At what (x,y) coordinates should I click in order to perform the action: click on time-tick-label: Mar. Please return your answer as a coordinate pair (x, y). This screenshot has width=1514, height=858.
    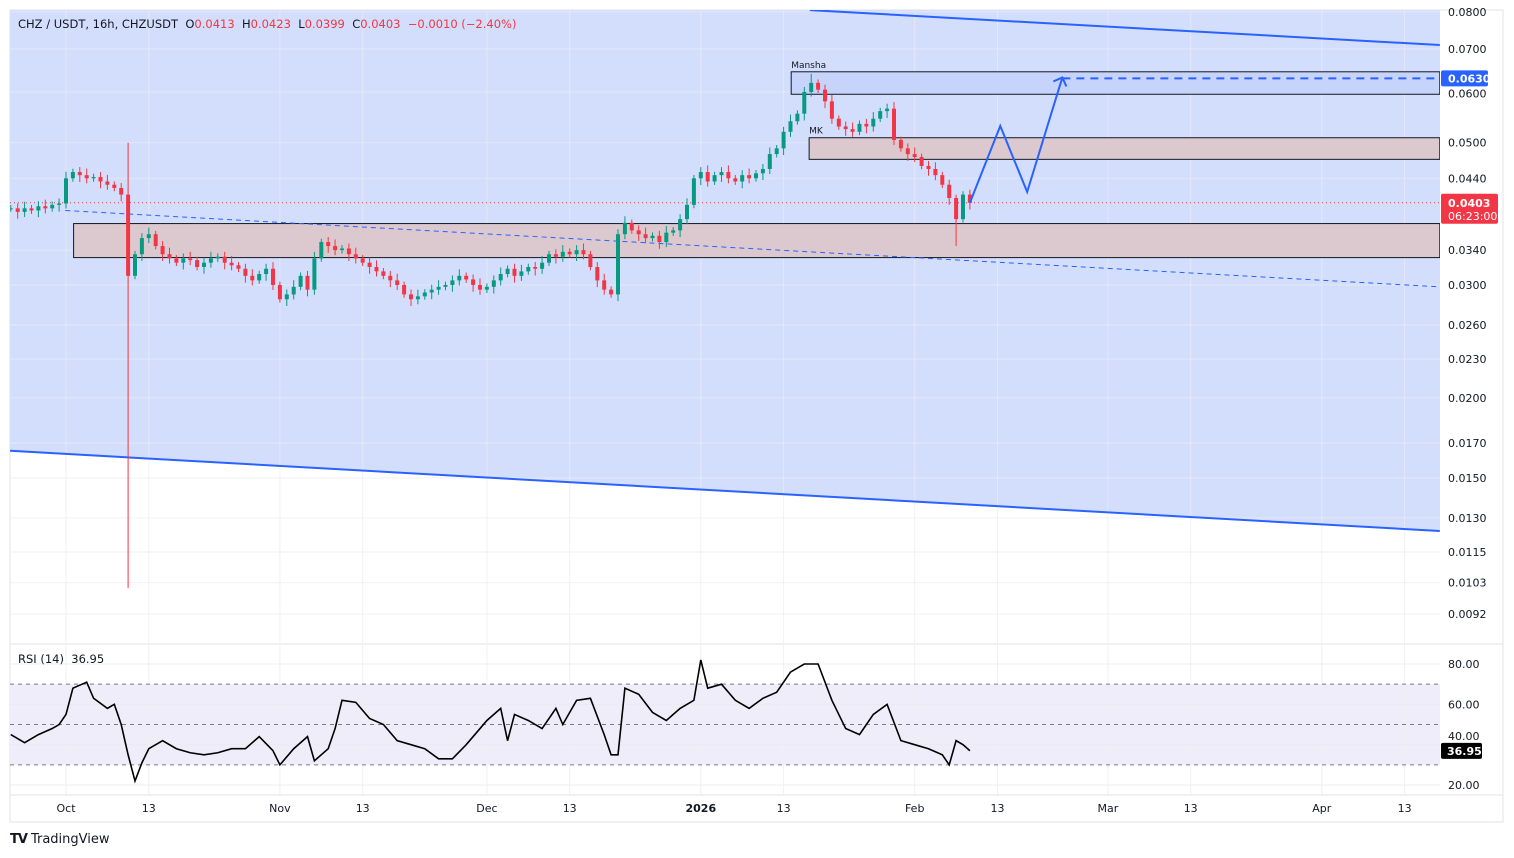
    Looking at the image, I should click on (1108, 808).